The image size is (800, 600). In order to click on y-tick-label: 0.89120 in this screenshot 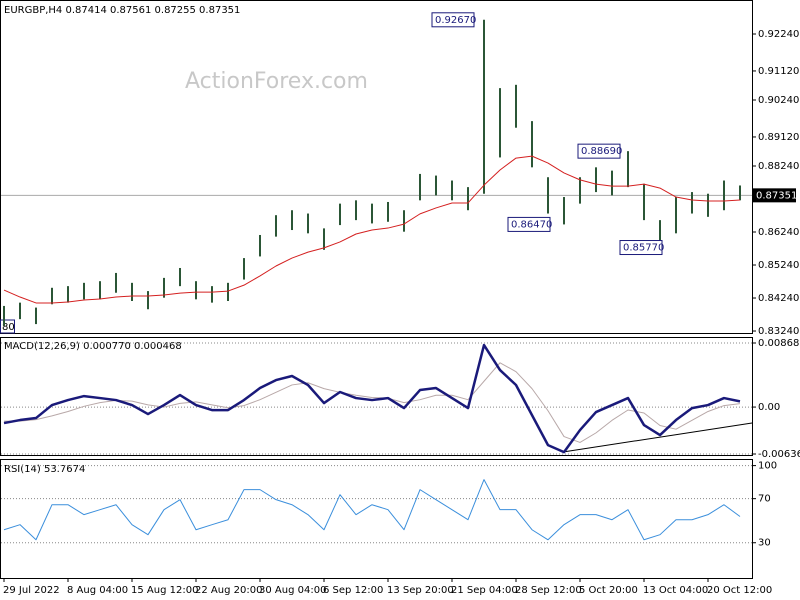, I will do `click(778, 137)`.